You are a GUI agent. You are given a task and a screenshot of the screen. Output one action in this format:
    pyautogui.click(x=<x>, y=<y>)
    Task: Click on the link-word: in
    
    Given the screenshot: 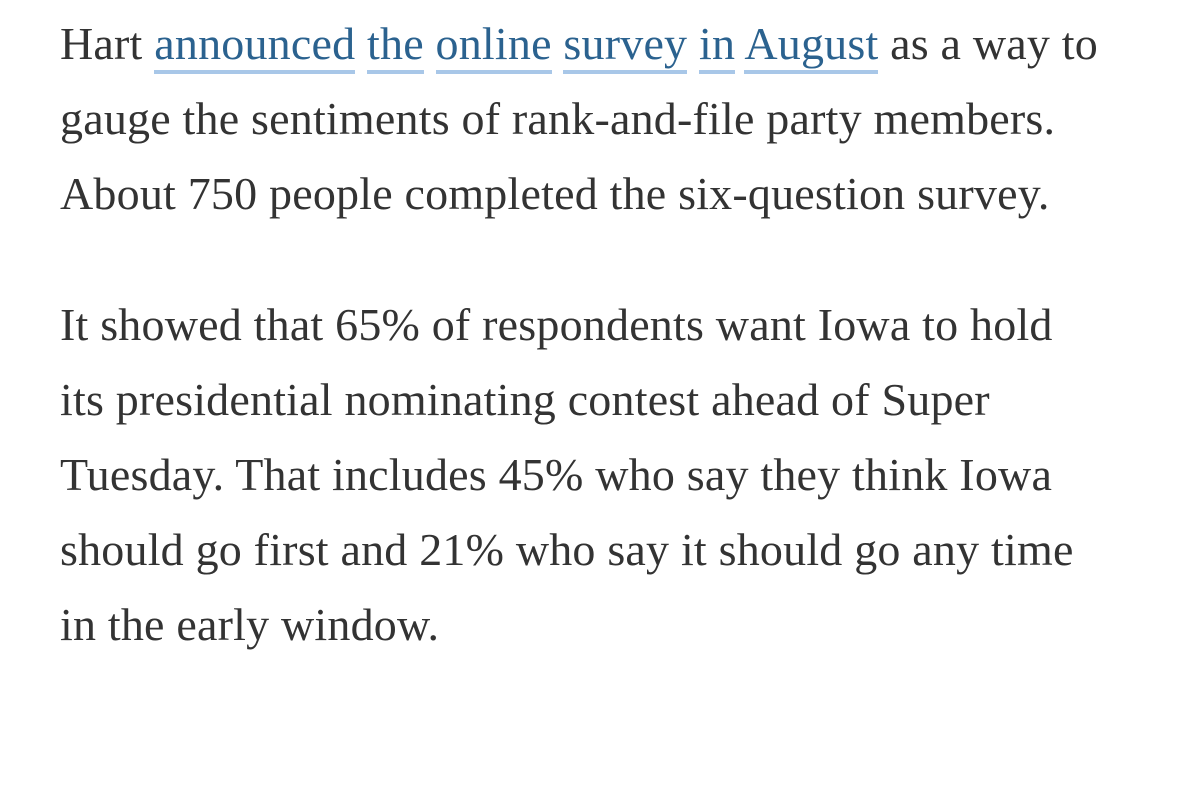 What is the action you would take?
    pyautogui.click(x=717, y=46)
    